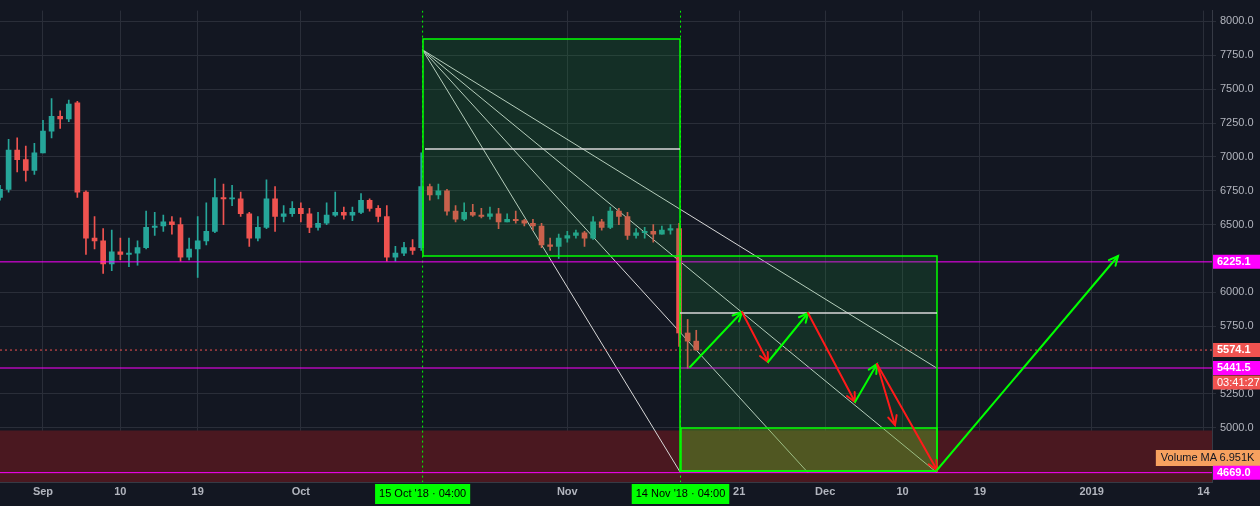 This screenshot has width=1260, height=506. Describe the element at coordinates (1234, 367) in the screenshot. I see `ref-line-label: 5441.5` at that location.